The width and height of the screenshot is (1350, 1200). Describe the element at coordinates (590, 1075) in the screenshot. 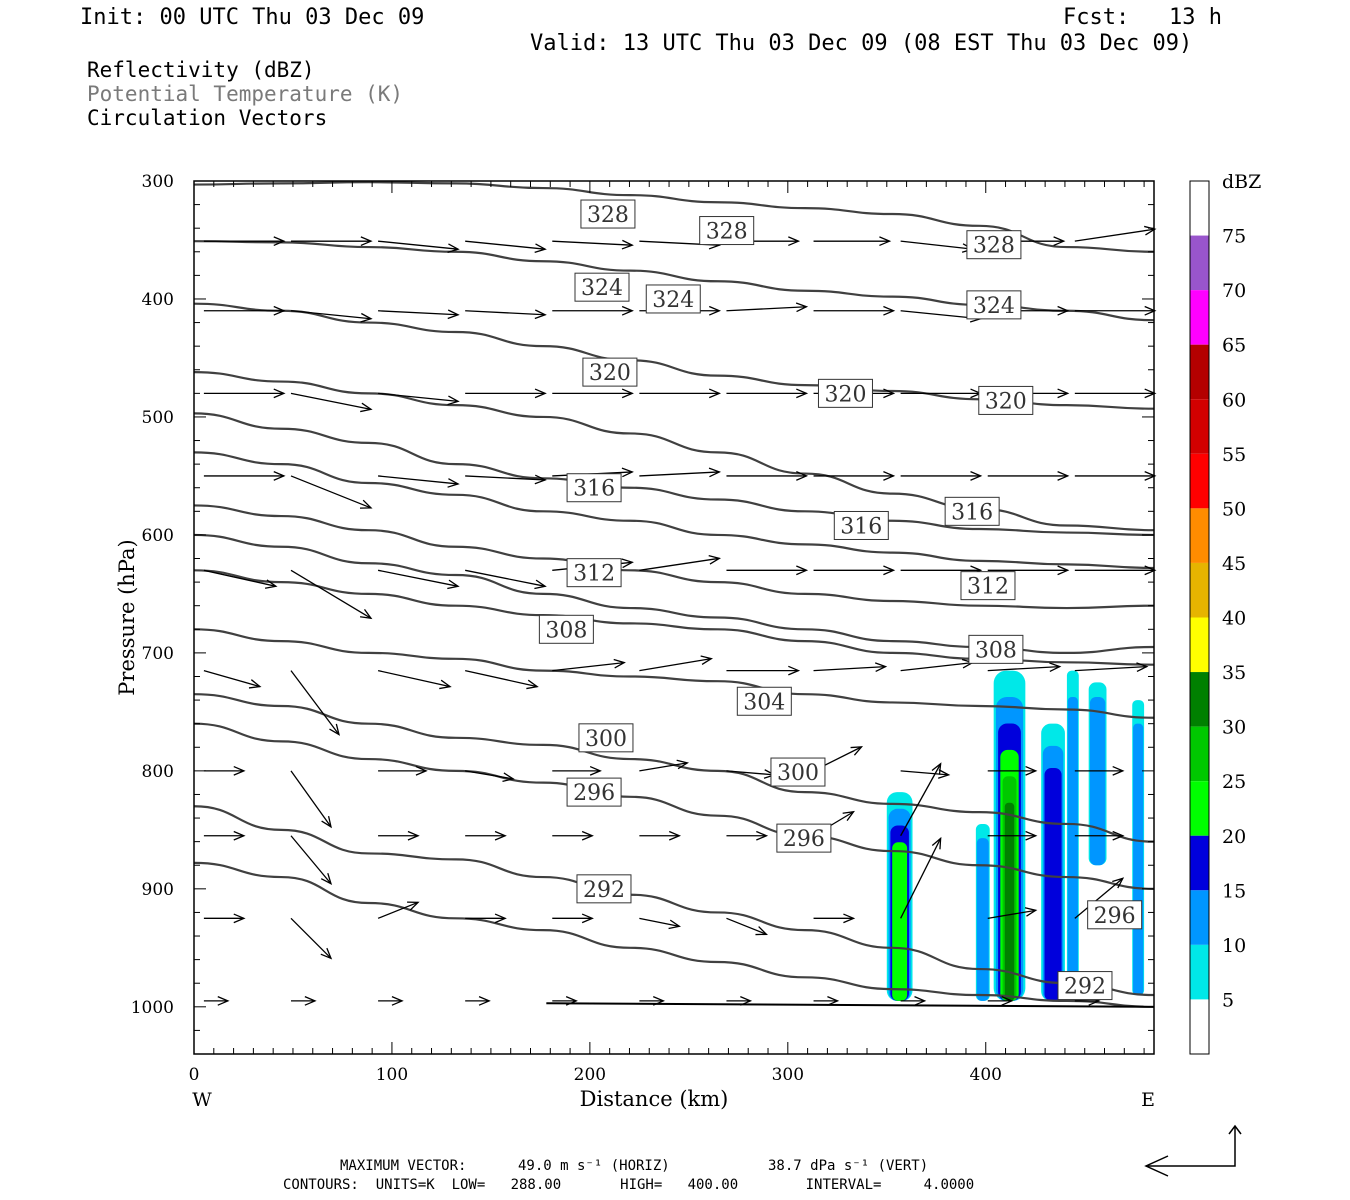

I see `x-tick-label: 200` at that location.